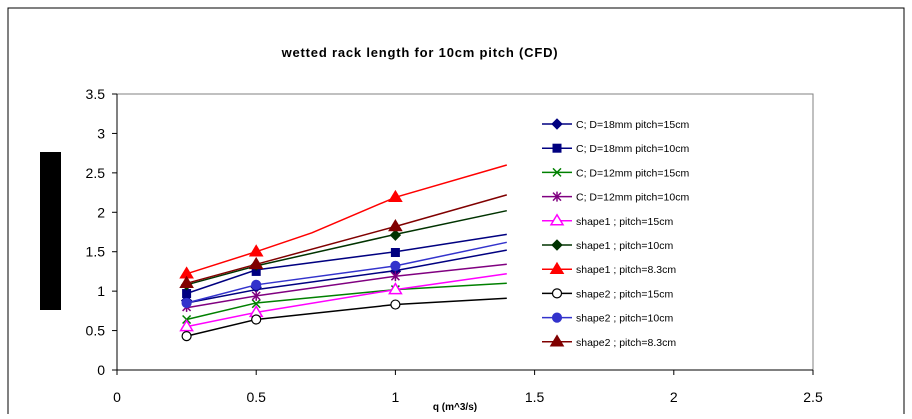  I want to click on legend-marker-stroke, so click(557, 172).